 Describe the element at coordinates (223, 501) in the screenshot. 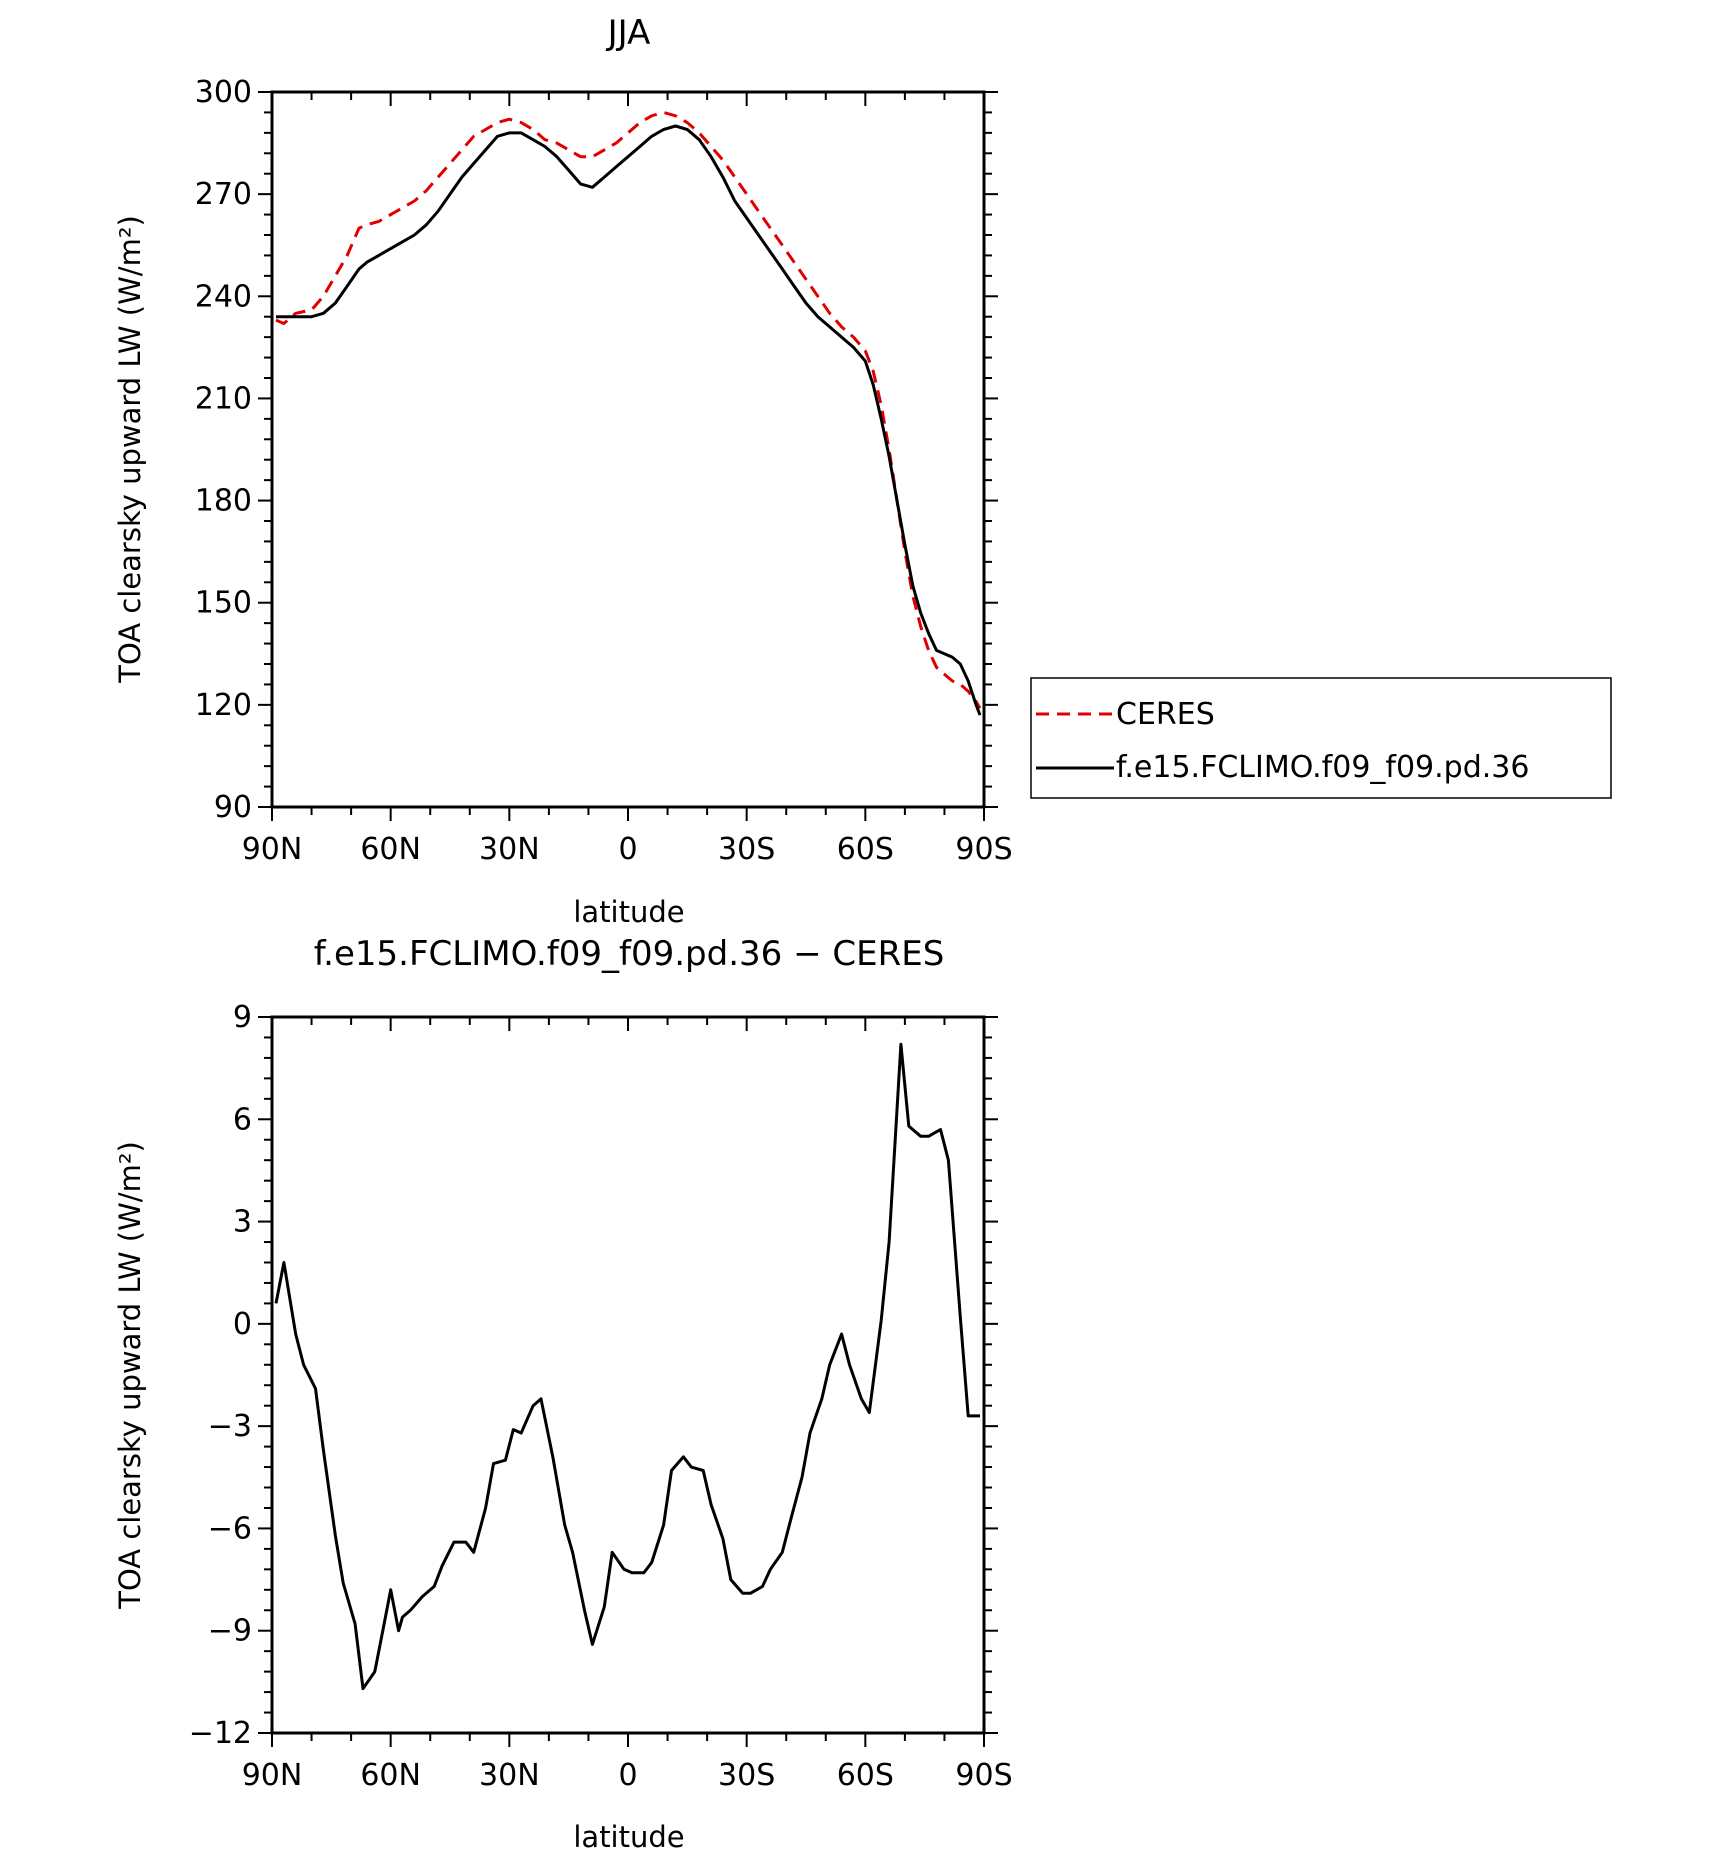

I see `top-y-tick-label: 180` at that location.